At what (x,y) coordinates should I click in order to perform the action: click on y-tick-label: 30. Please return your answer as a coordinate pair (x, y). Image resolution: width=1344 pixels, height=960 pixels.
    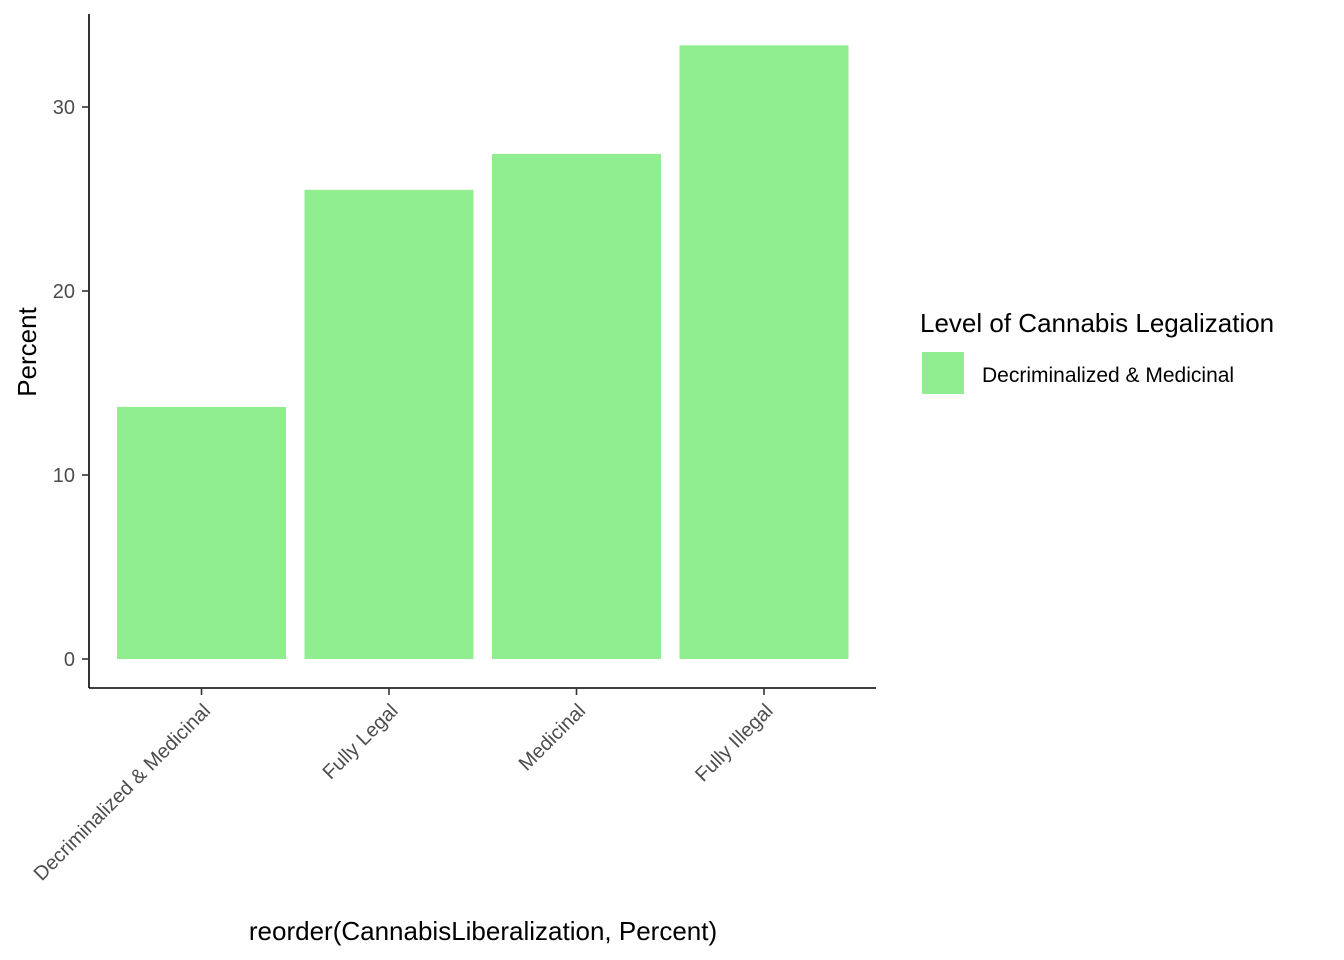
    Looking at the image, I should click on (64, 108).